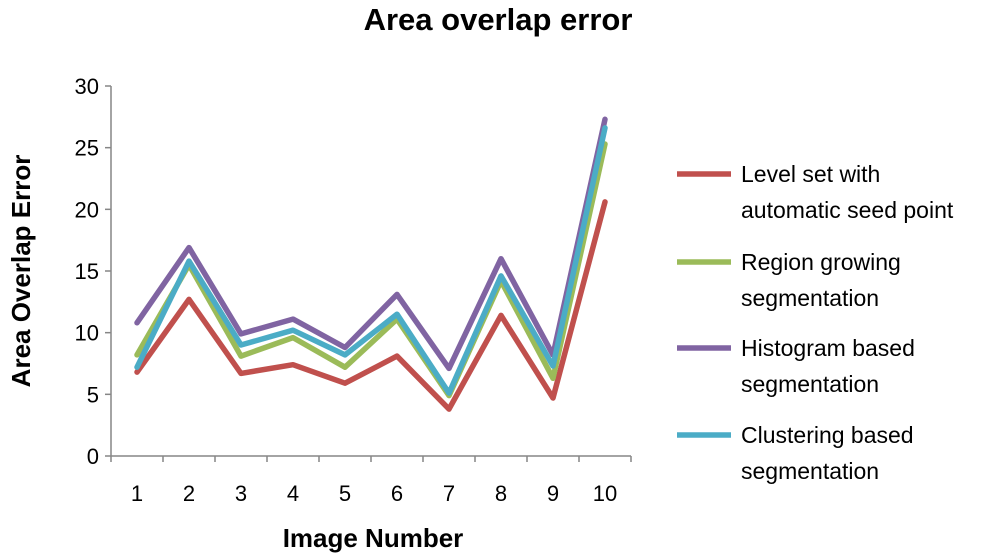  Describe the element at coordinates (87, 271) in the screenshot. I see `y-tick-label: 15` at that location.